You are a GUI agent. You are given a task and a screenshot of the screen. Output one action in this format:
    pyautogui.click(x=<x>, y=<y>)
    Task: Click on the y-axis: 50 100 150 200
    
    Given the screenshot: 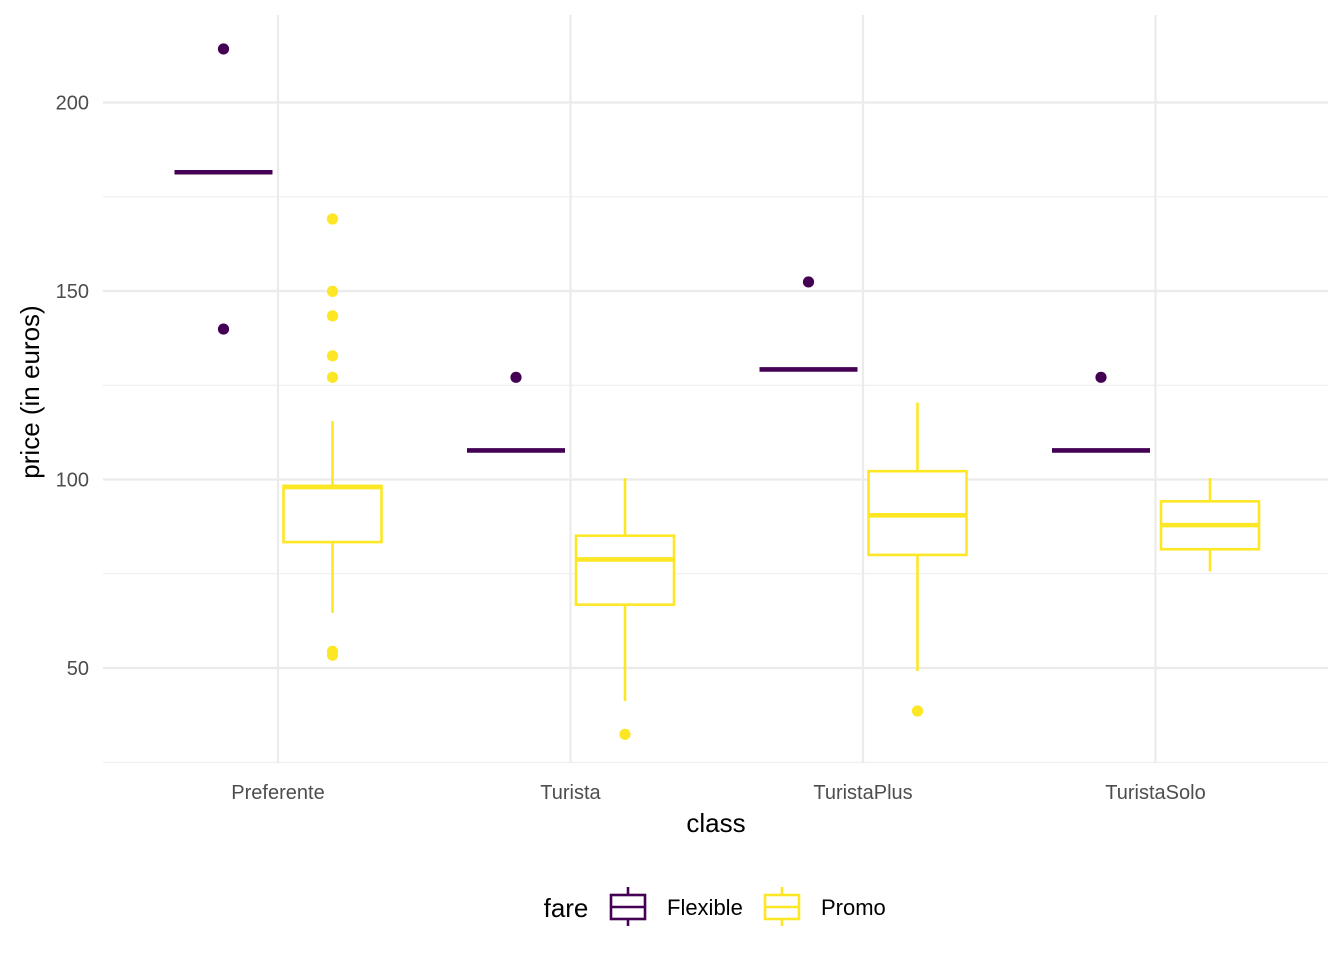 What is the action you would take?
    pyautogui.click(x=72, y=387)
    